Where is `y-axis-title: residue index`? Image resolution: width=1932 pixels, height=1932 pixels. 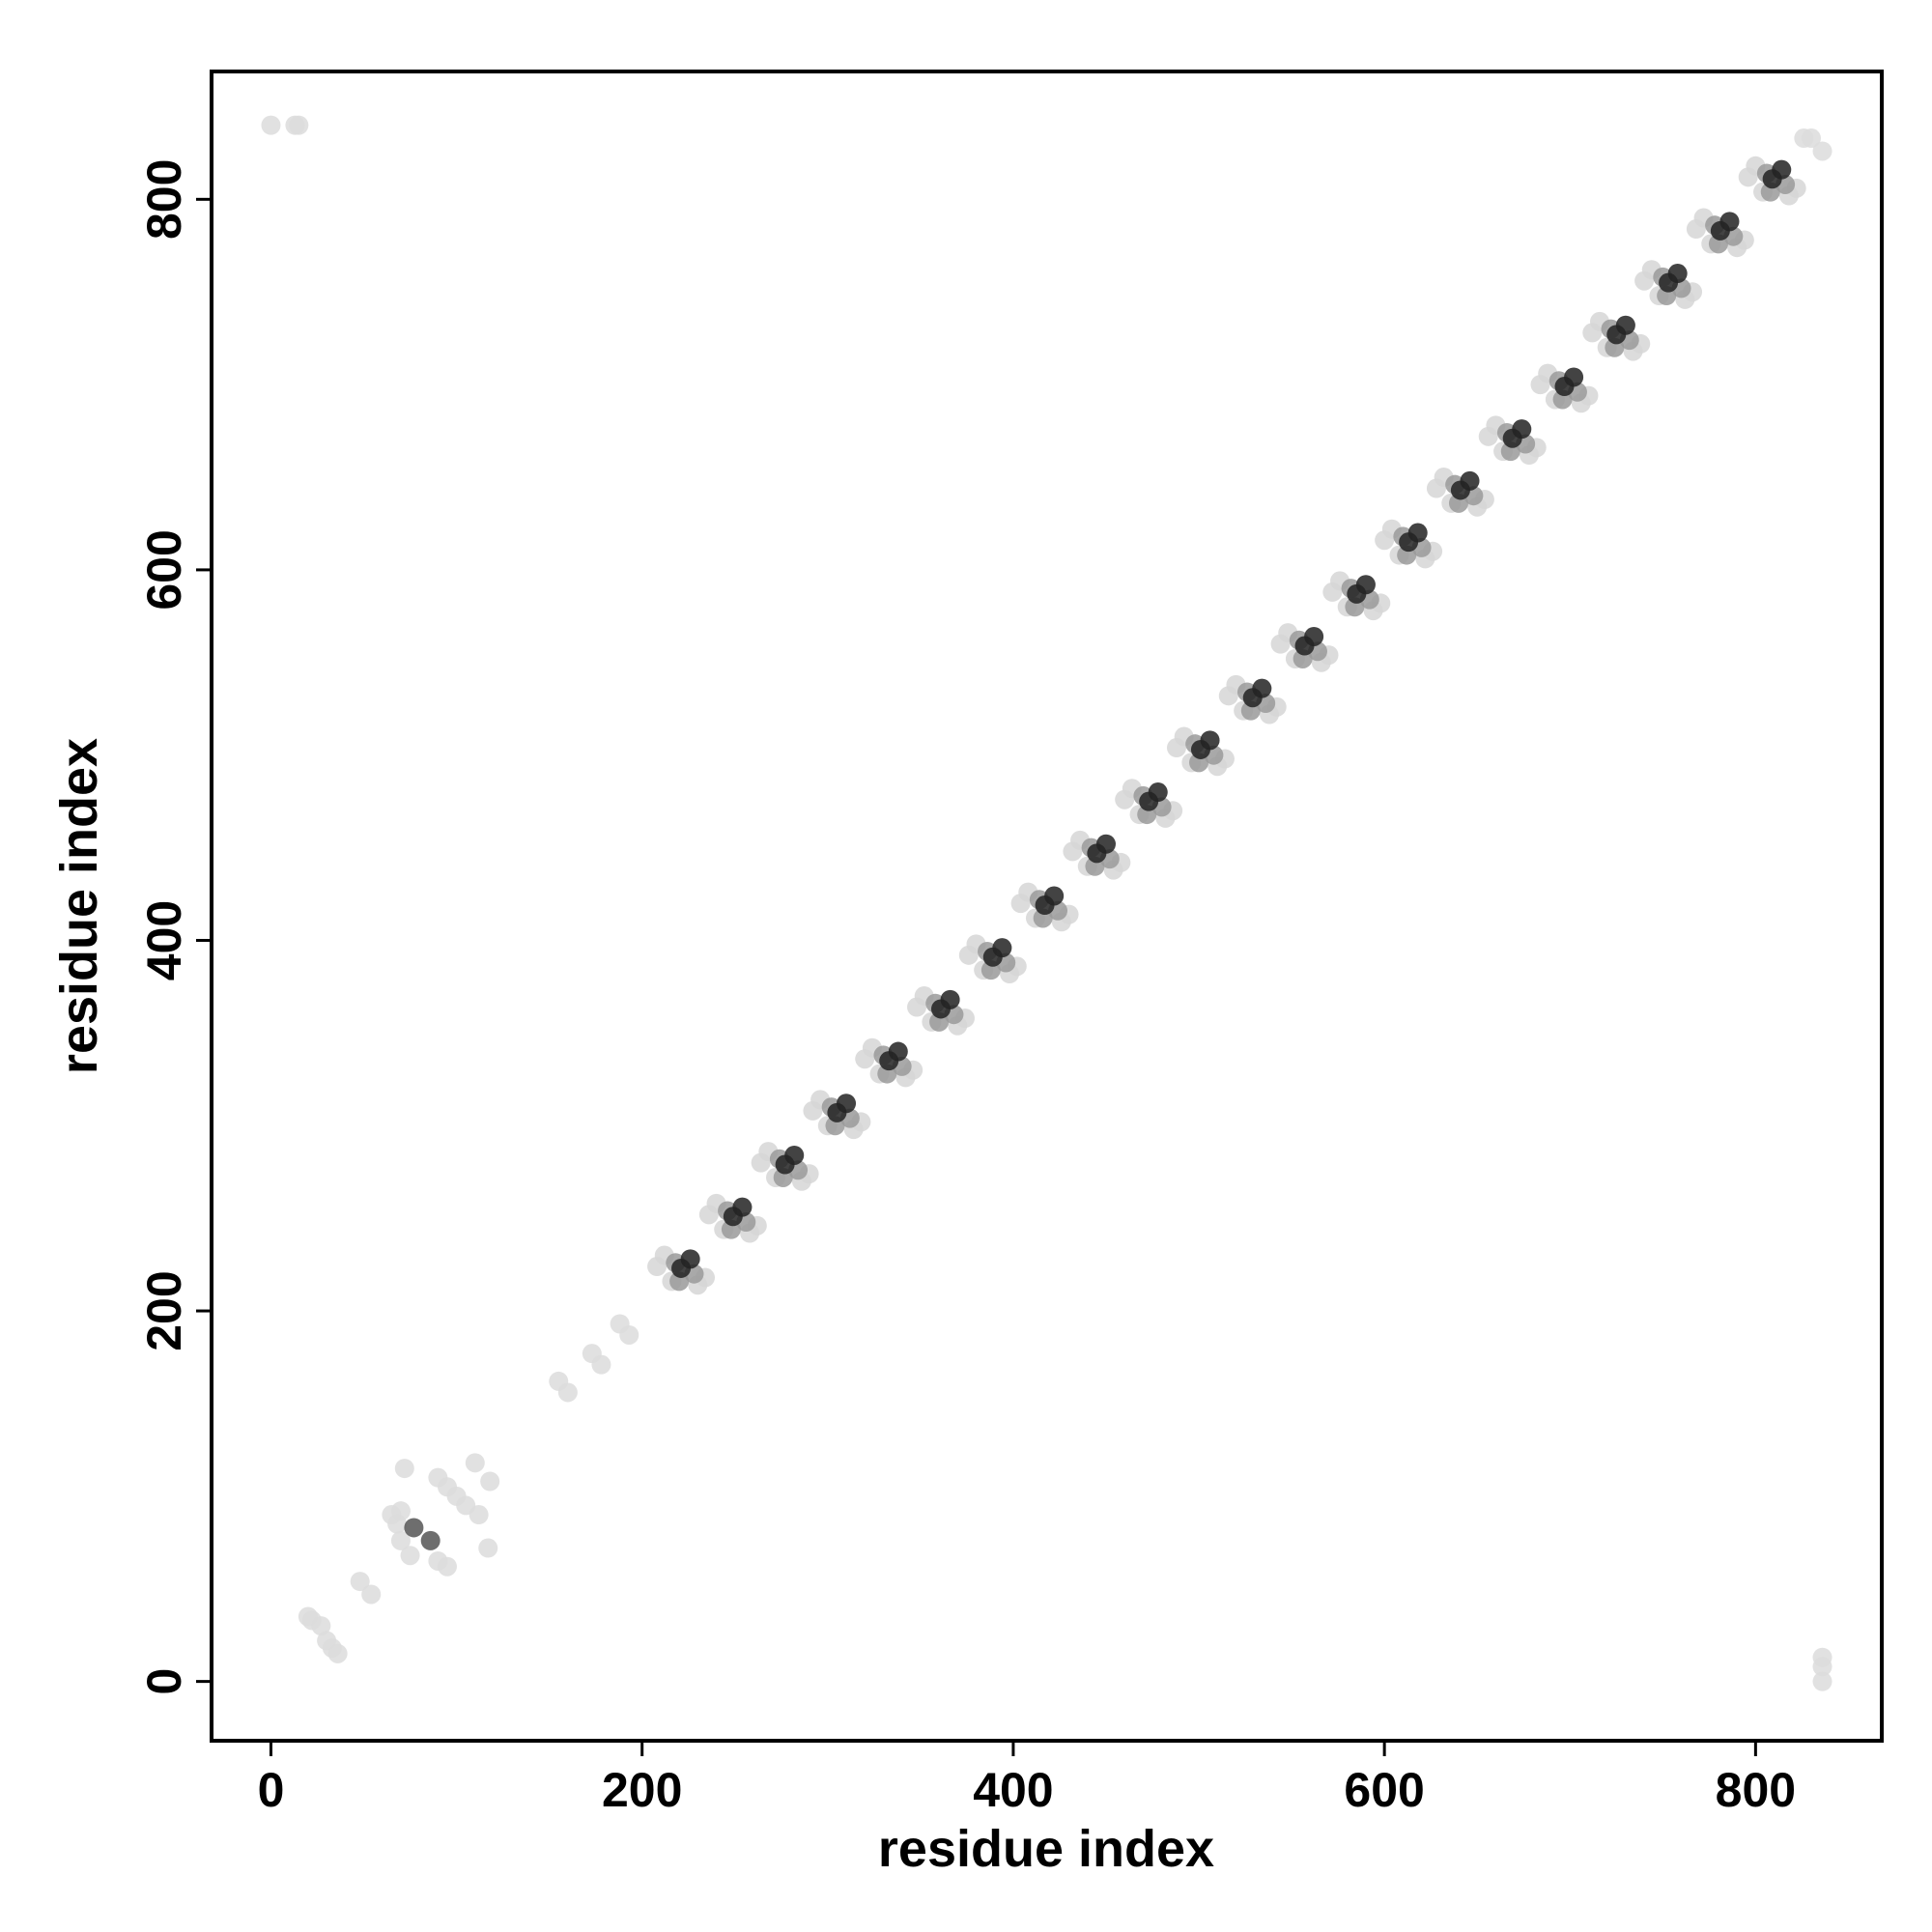 y-axis-title: residue index is located at coordinates (79, 906).